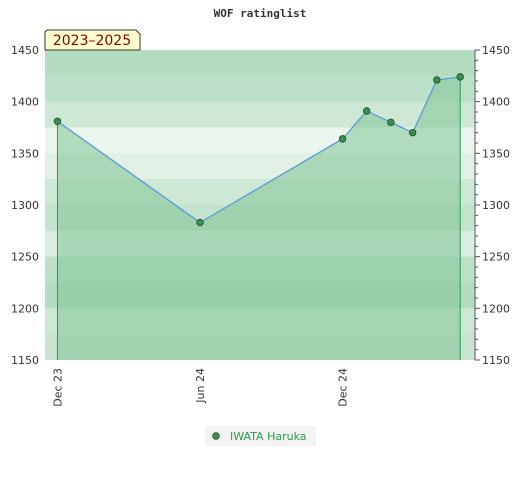  Describe the element at coordinates (496, 205) in the screenshot. I see `y-tick-label-right: 1300` at that location.